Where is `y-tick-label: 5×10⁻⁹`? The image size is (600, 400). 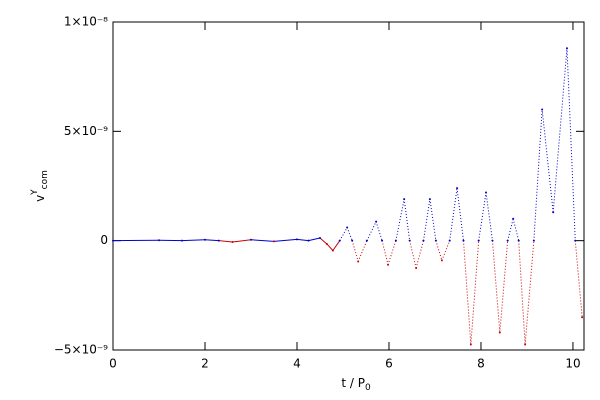
y-tick-label: 5×10⁻⁹ is located at coordinates (86, 131).